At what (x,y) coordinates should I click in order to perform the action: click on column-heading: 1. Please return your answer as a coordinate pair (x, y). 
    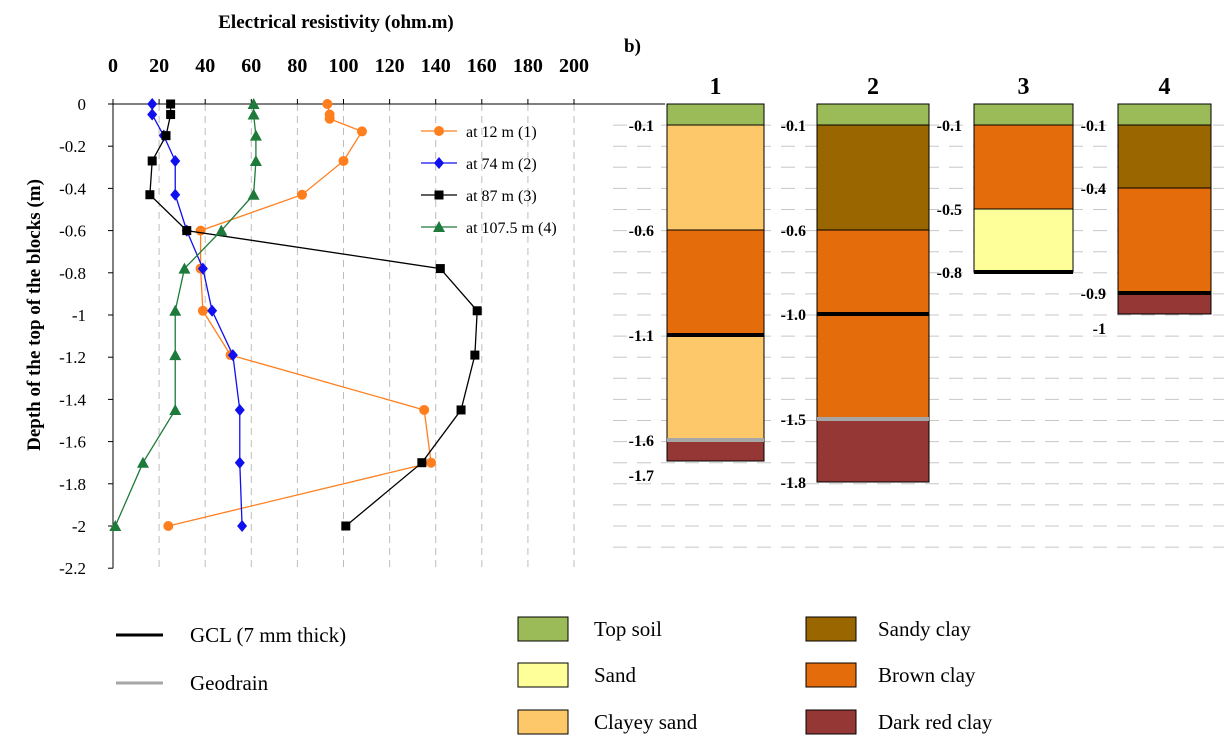
    Looking at the image, I should click on (716, 87).